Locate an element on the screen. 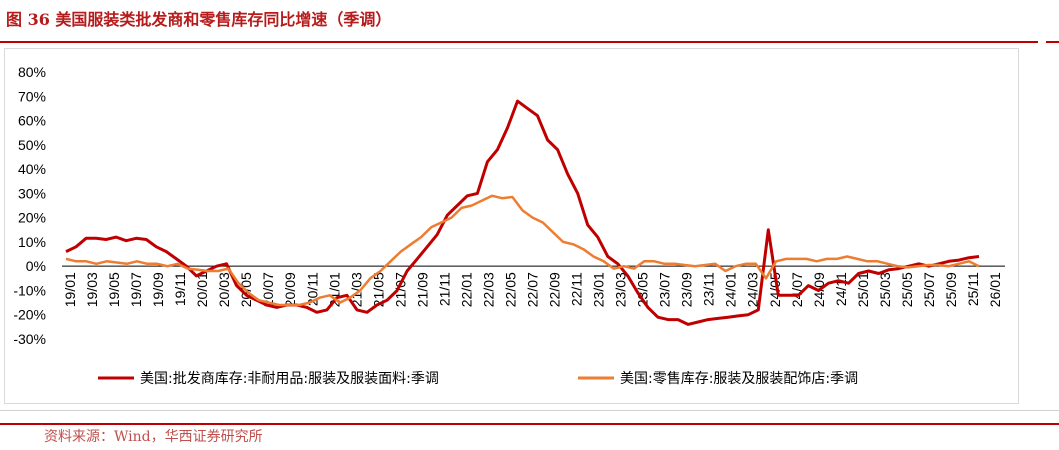 This screenshot has height=450, width=1059. x-tick-label: 23/07 is located at coordinates (665, 289).